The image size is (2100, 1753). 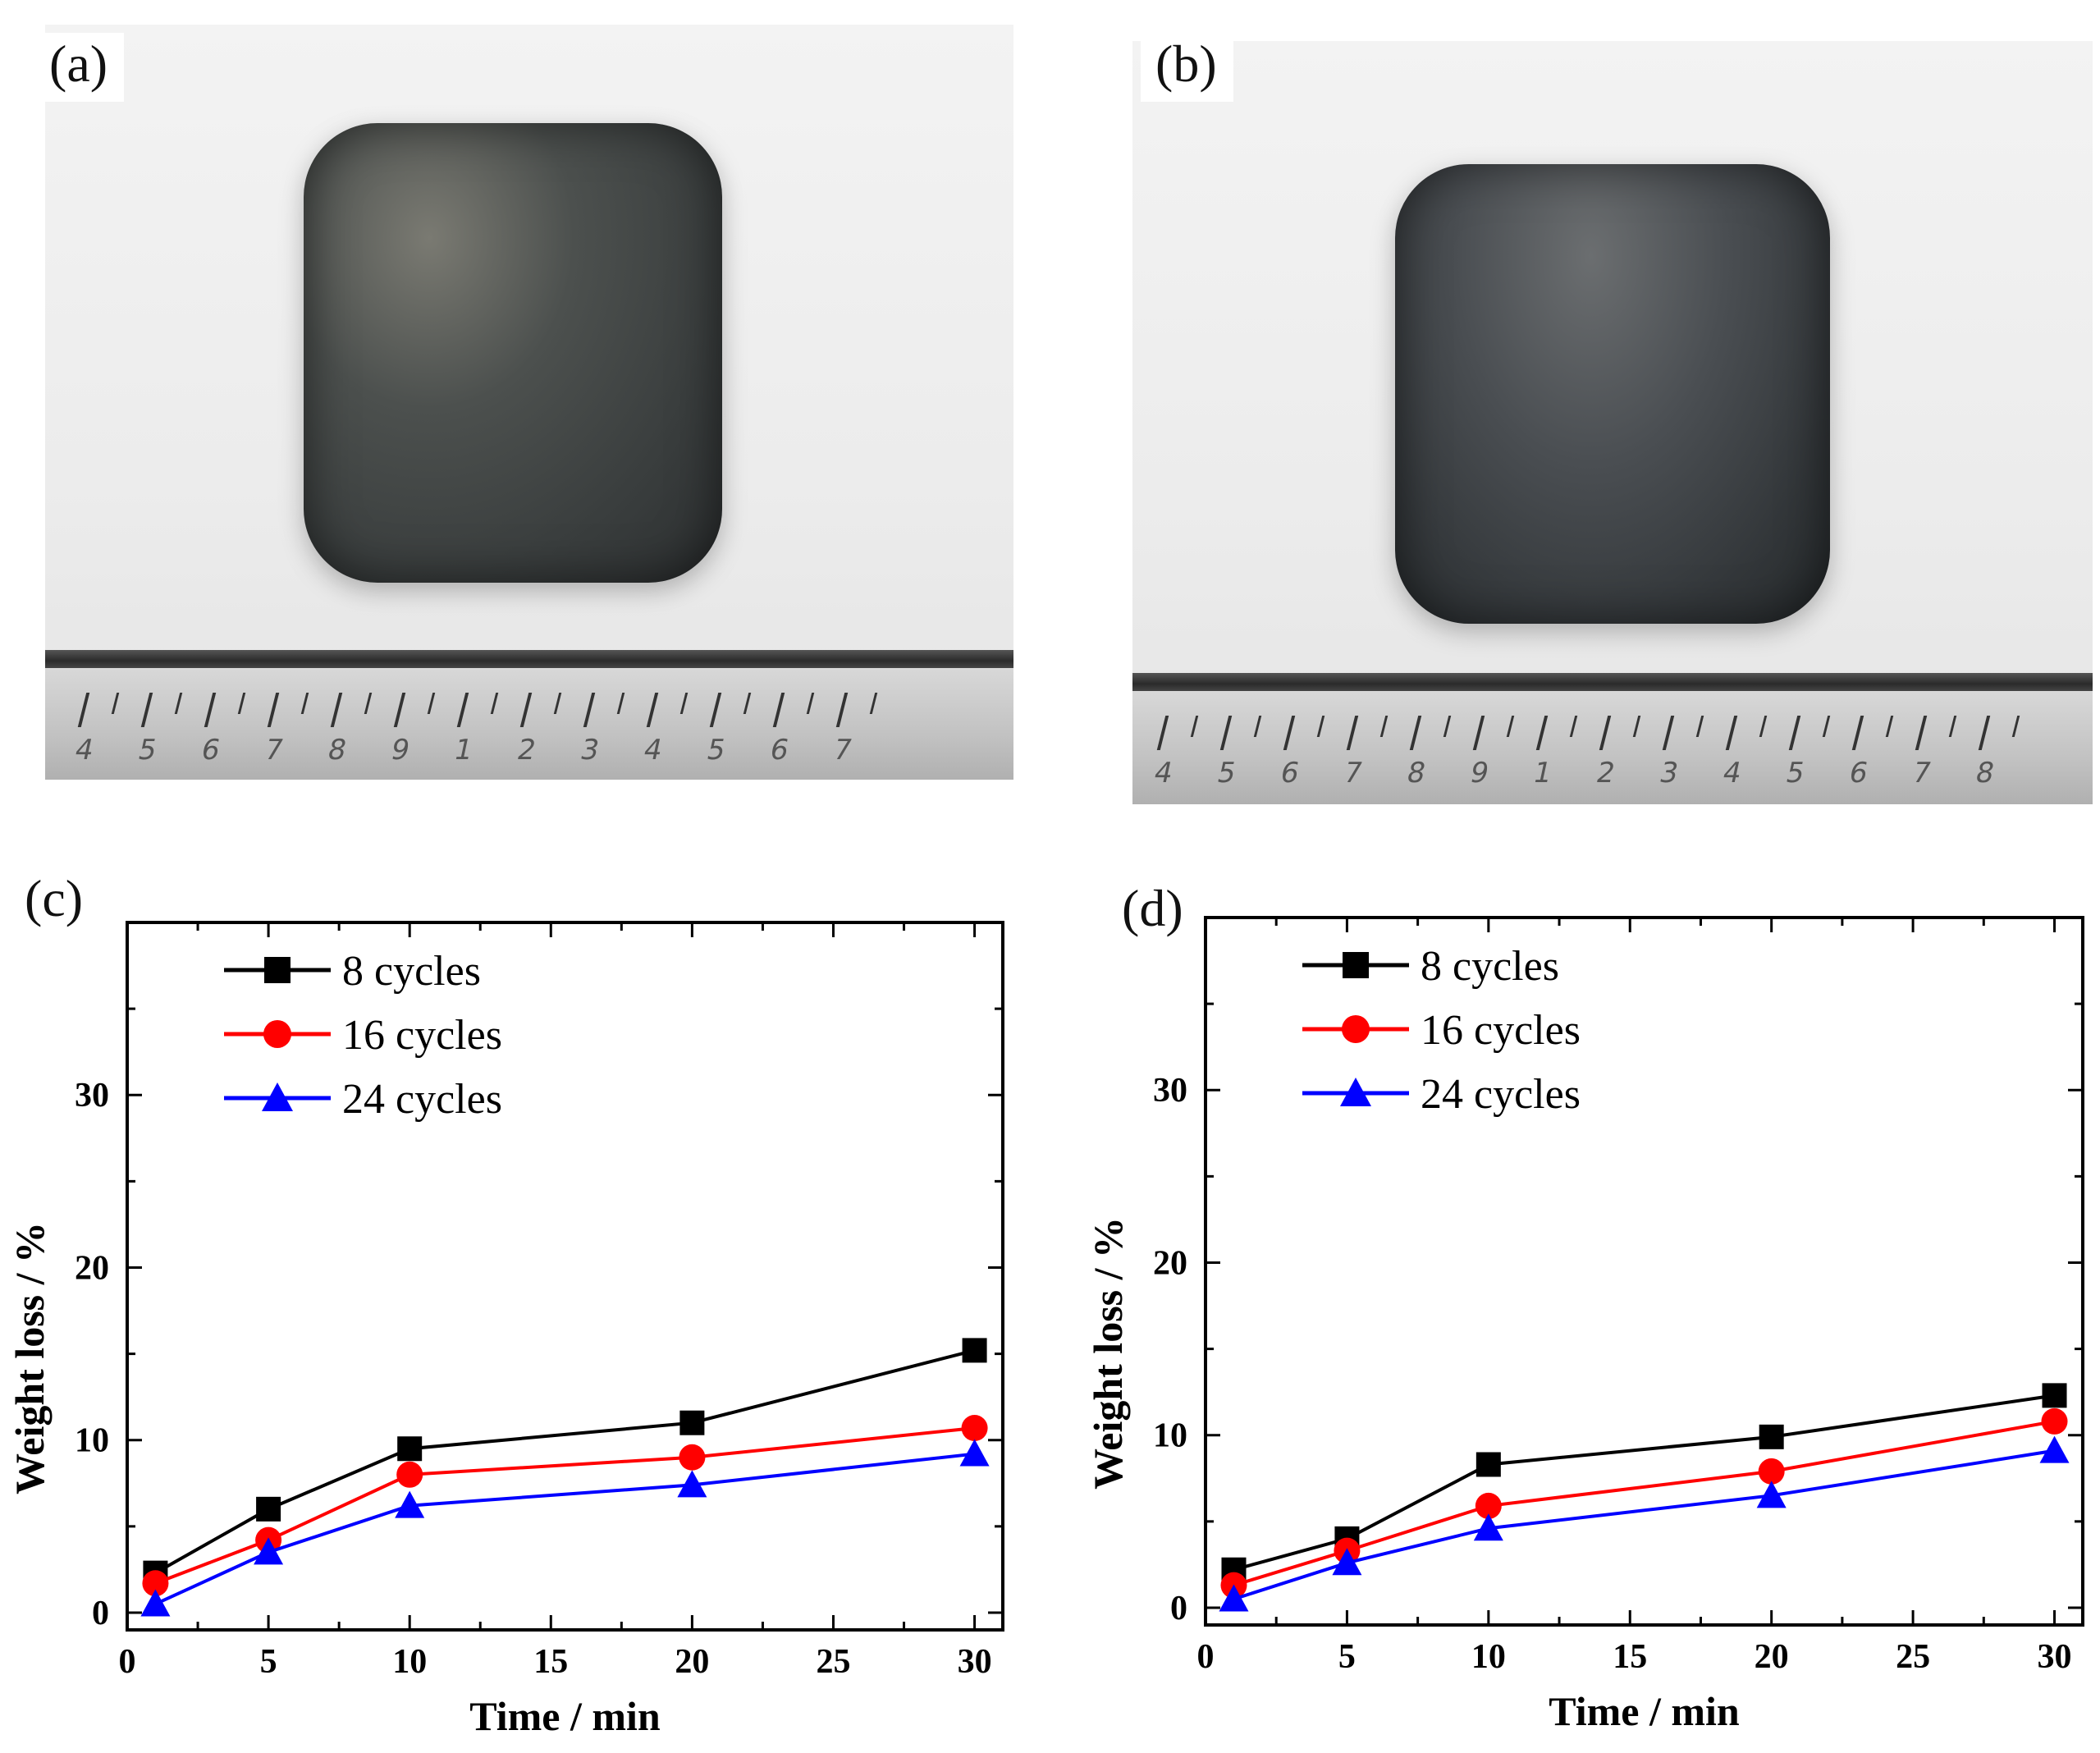 What do you see at coordinates (529, 659) in the screenshot?
I see `ruler-edge-a` at bounding box center [529, 659].